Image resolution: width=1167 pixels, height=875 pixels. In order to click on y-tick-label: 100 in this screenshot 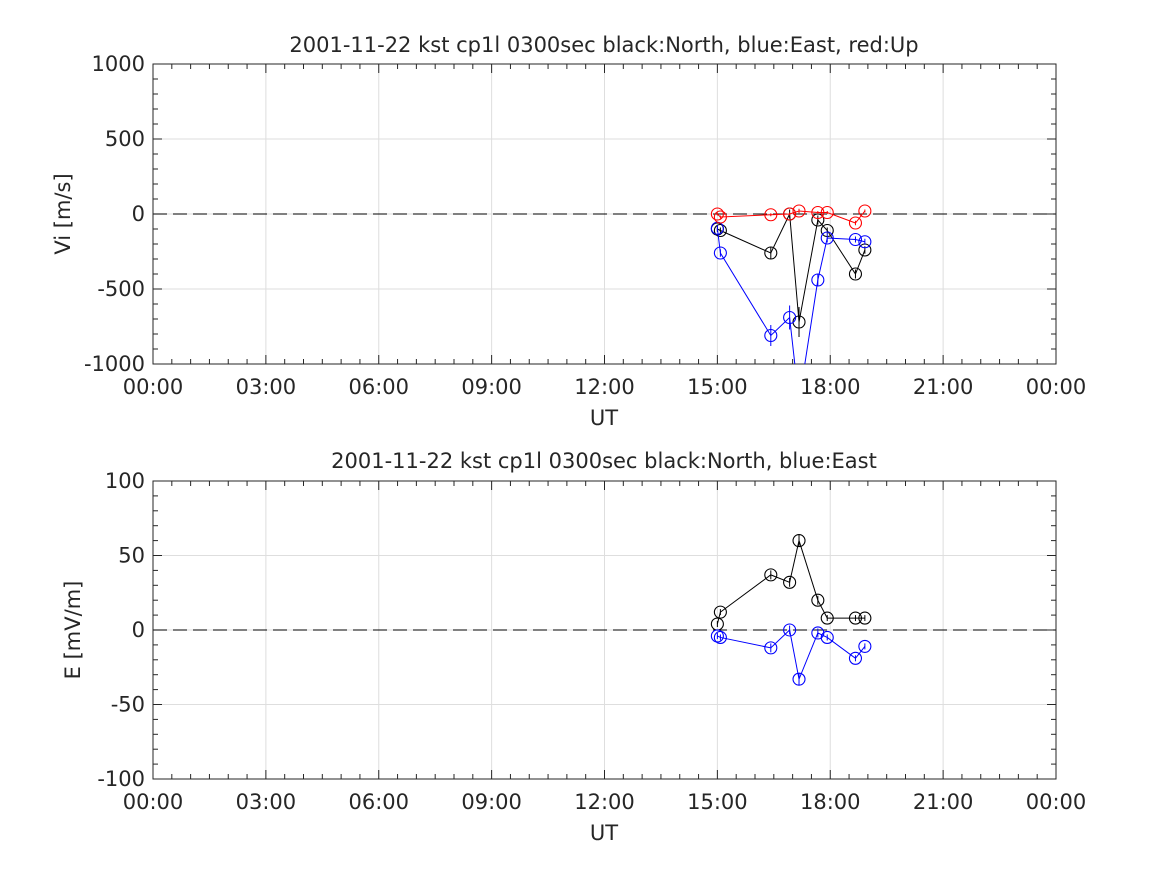, I will do `click(125, 481)`.